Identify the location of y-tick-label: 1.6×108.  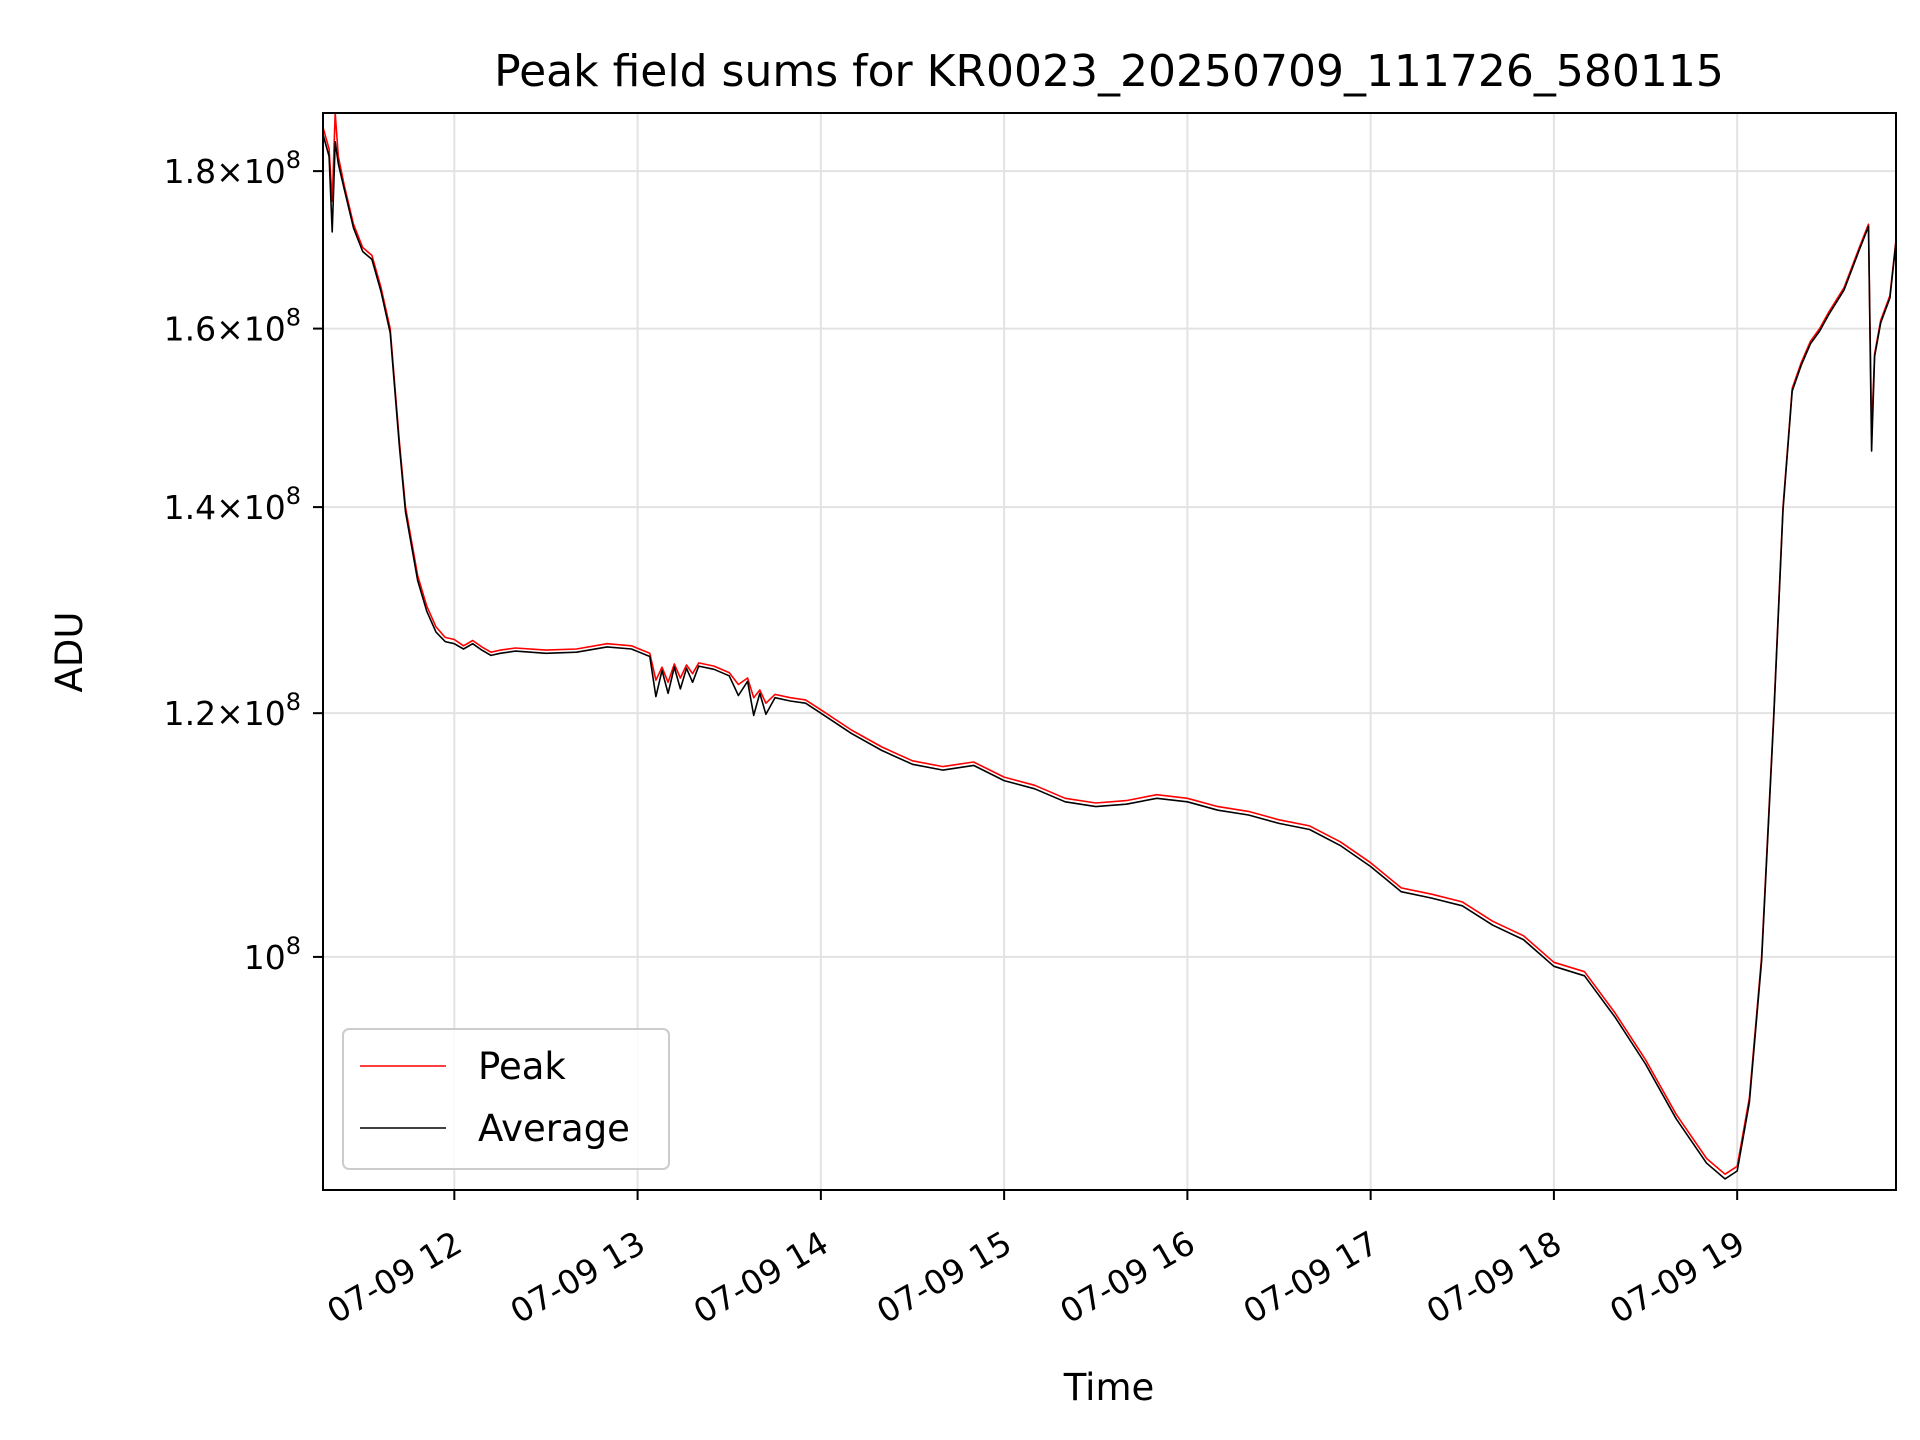
(232, 326).